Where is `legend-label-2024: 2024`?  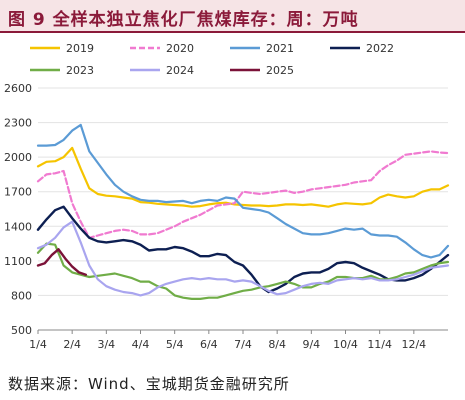 legend-label-2024: 2024 is located at coordinates (180, 70).